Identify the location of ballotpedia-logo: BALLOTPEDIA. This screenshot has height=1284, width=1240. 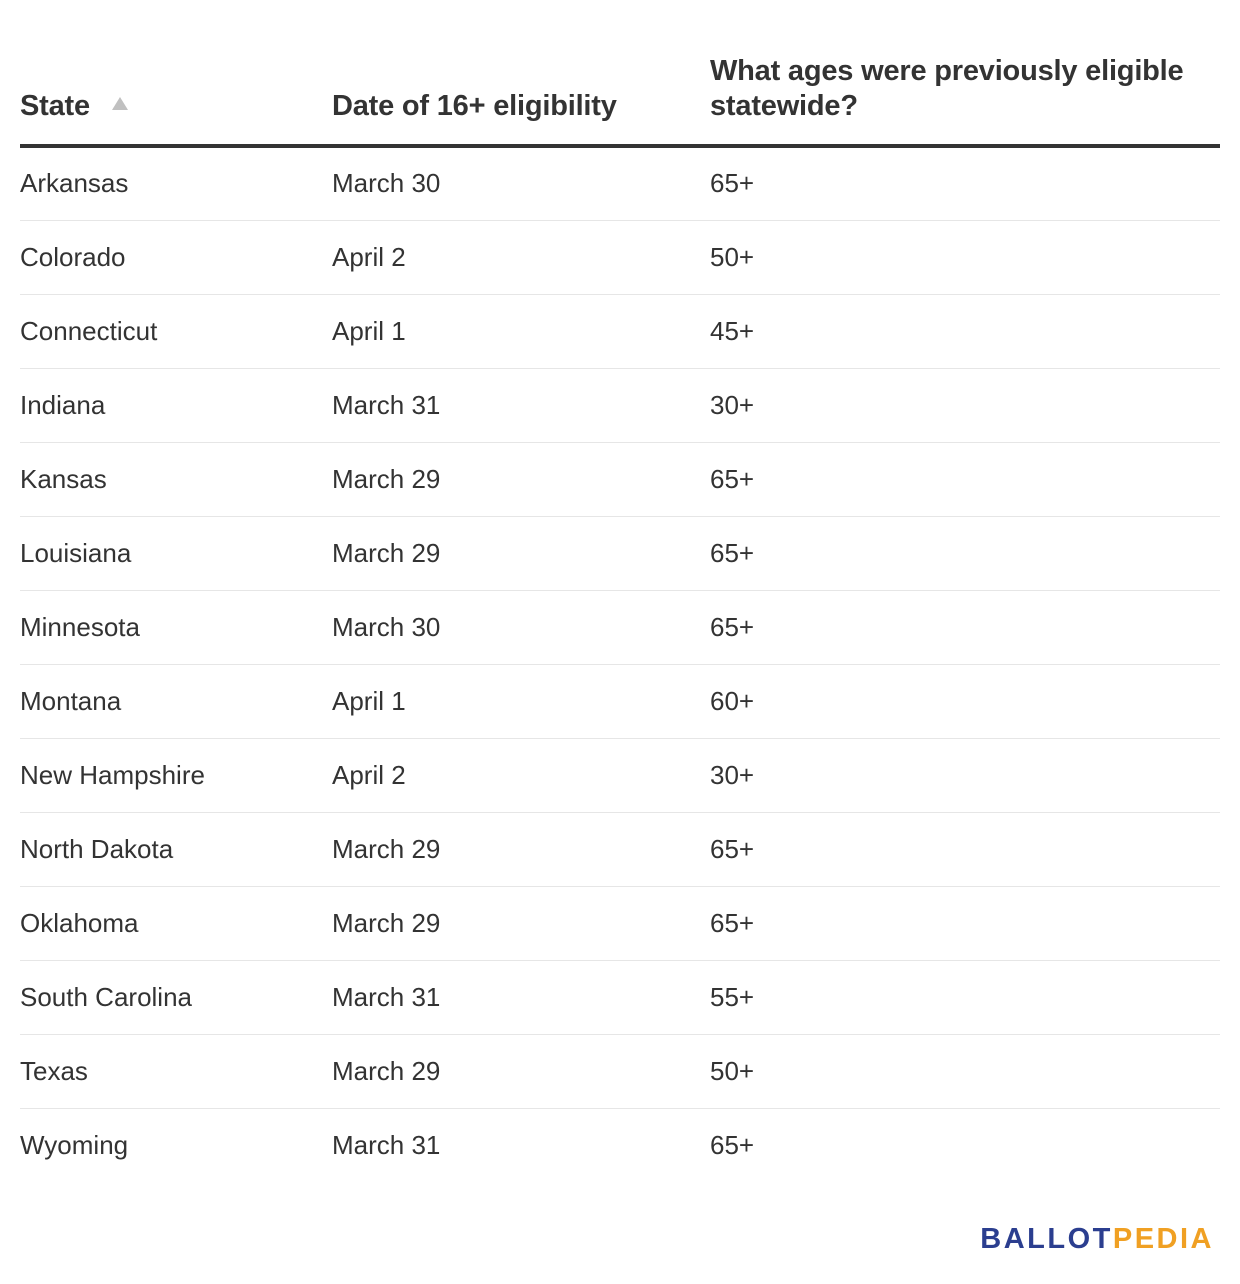
(1097, 1239).